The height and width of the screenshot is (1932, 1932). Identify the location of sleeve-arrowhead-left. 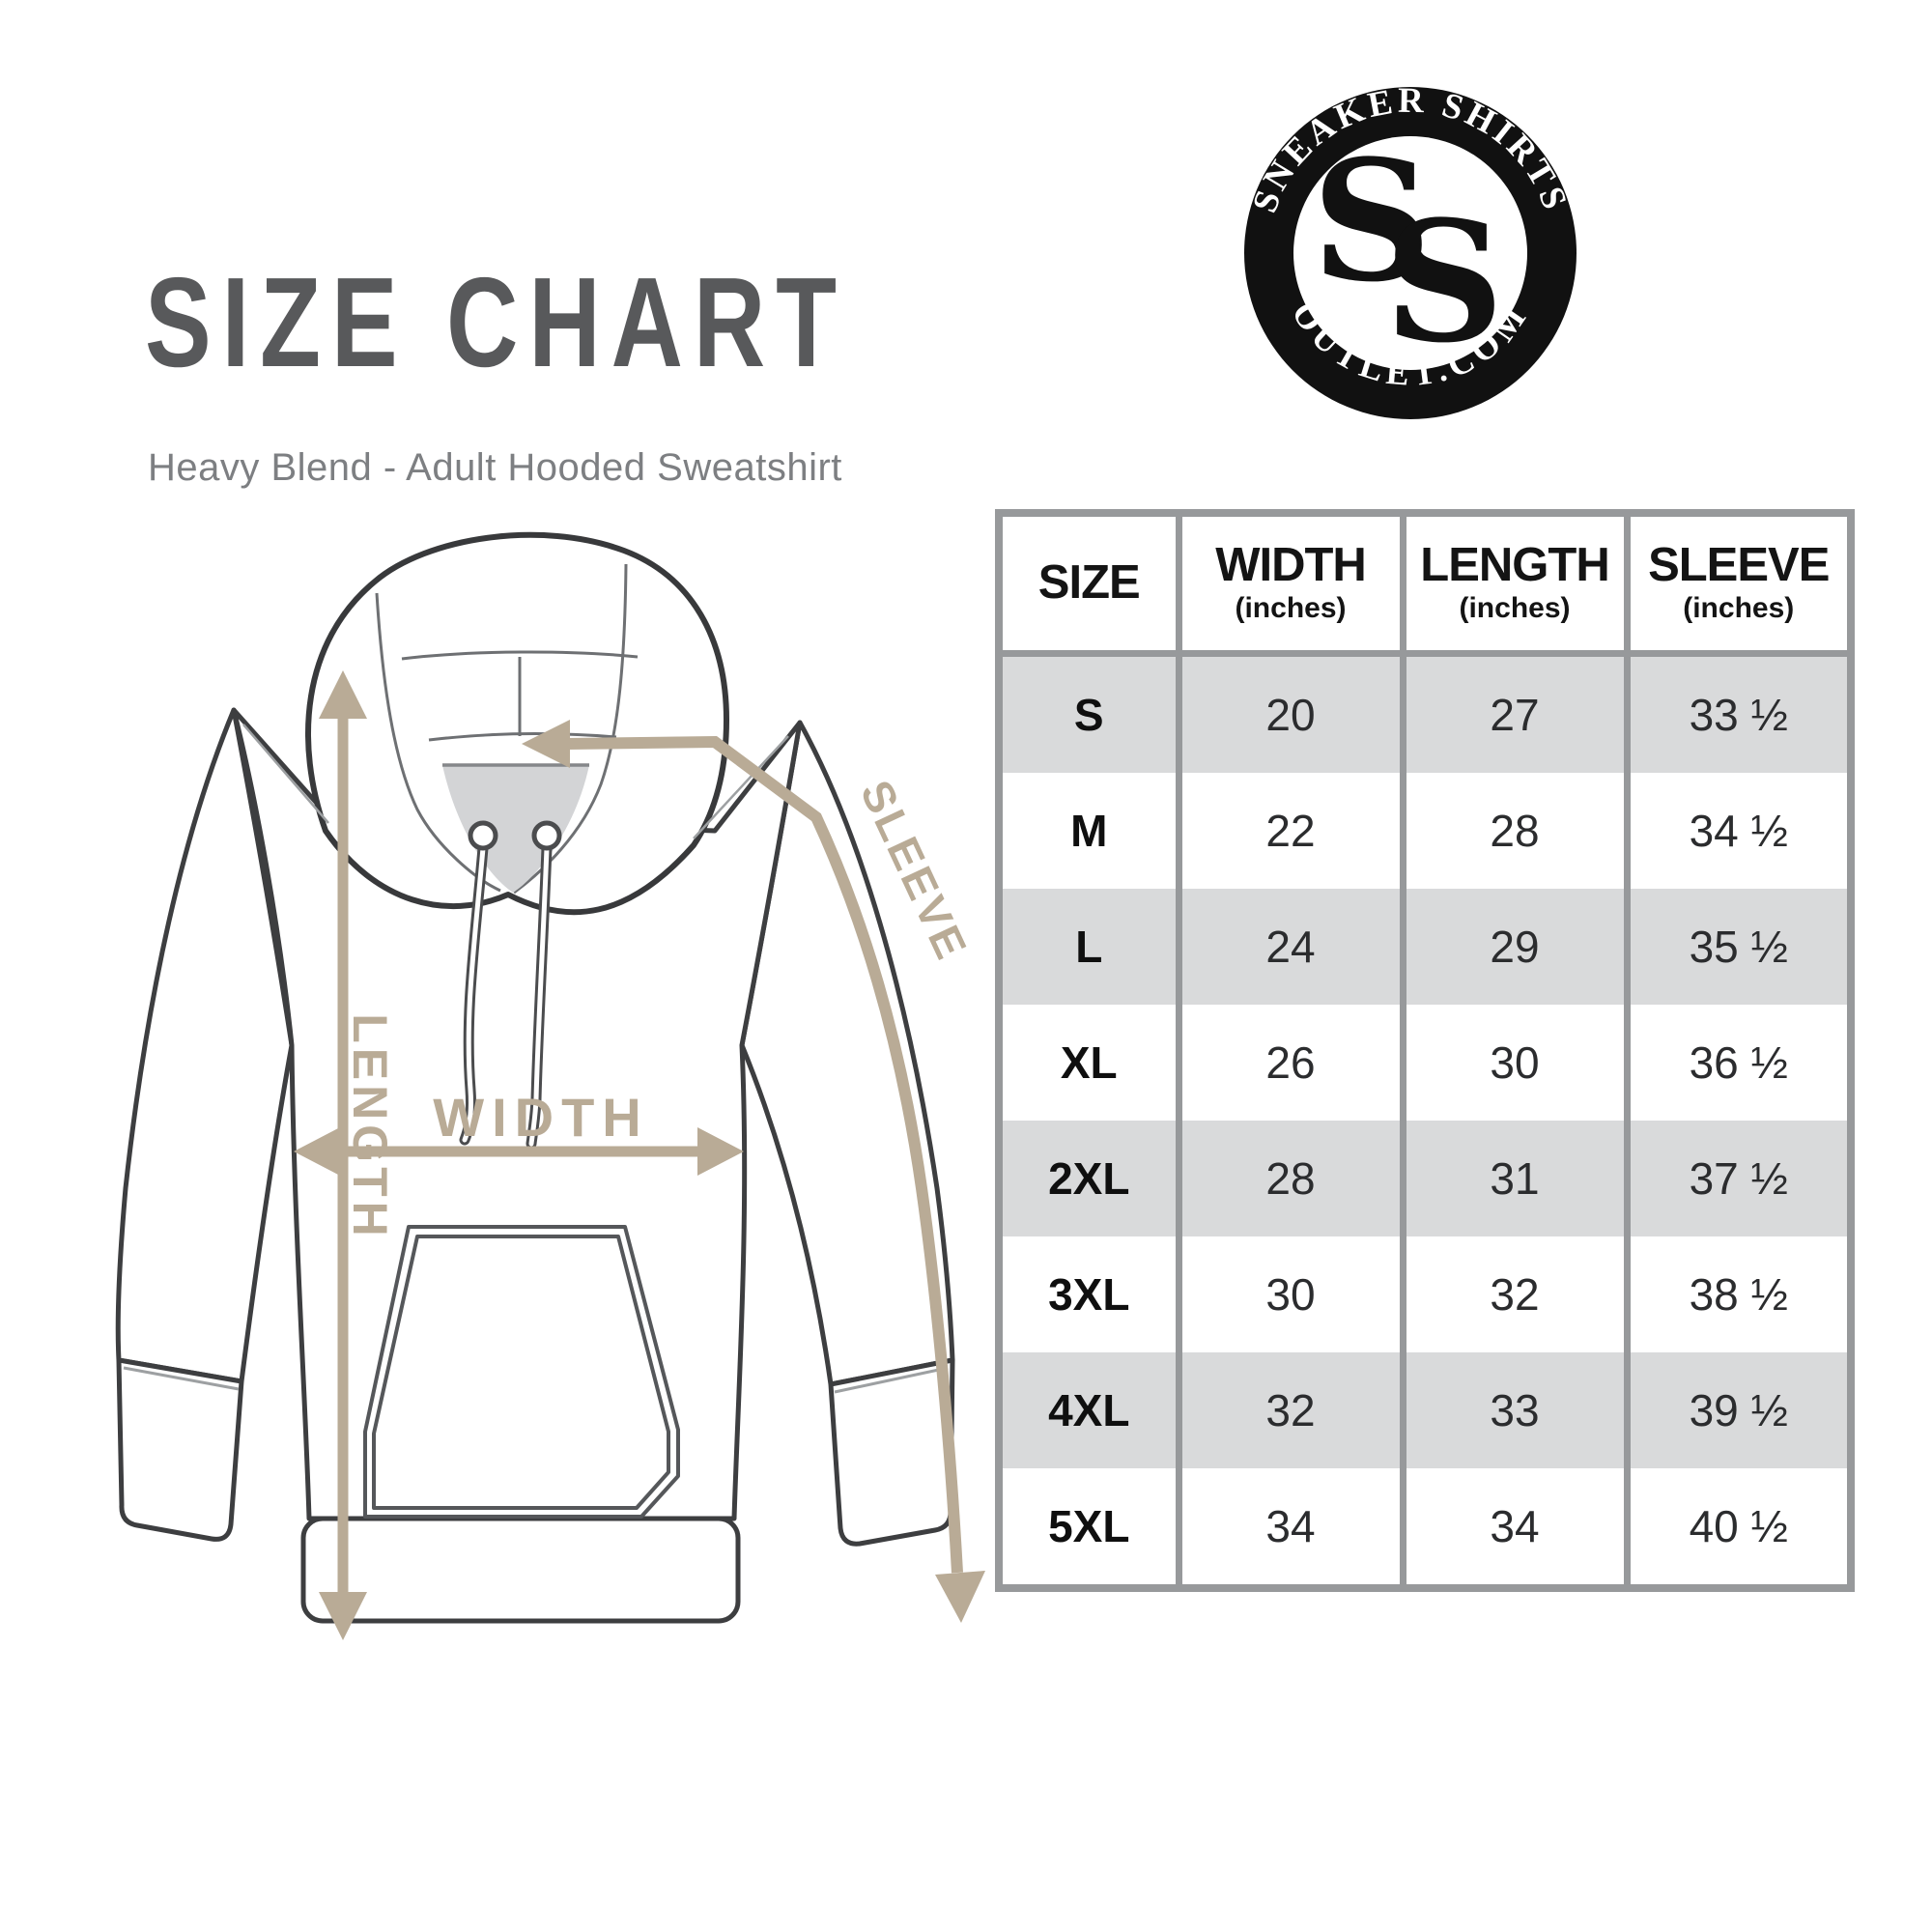
(546, 744).